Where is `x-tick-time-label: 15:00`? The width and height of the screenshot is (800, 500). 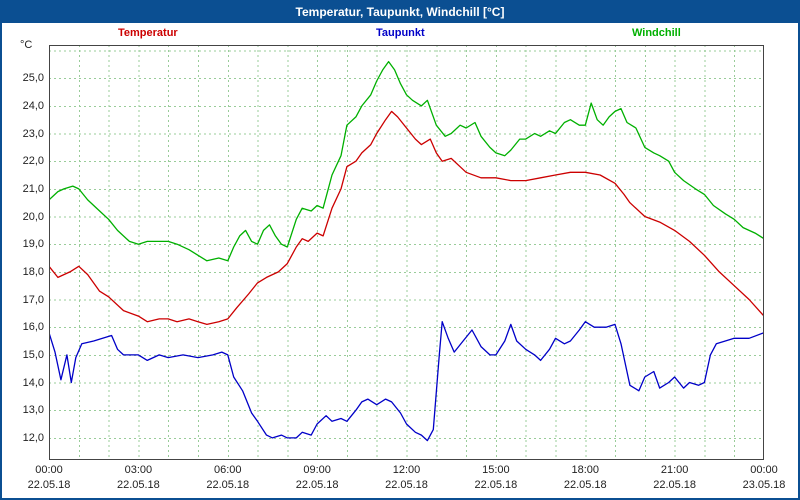 x-tick-time-label: 15:00 is located at coordinates (496, 470).